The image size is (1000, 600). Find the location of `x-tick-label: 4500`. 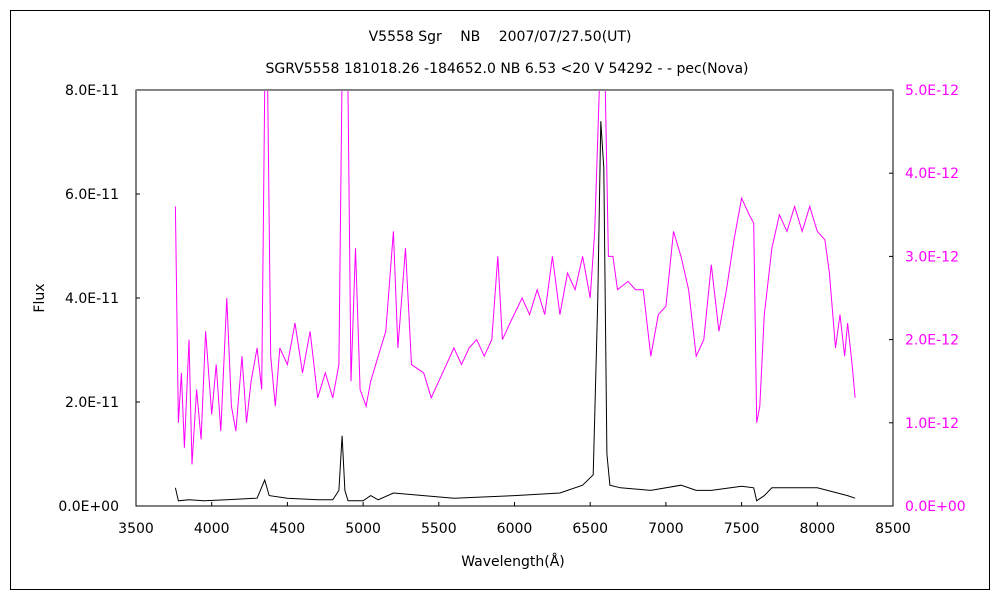

x-tick-label: 4500 is located at coordinates (288, 529).